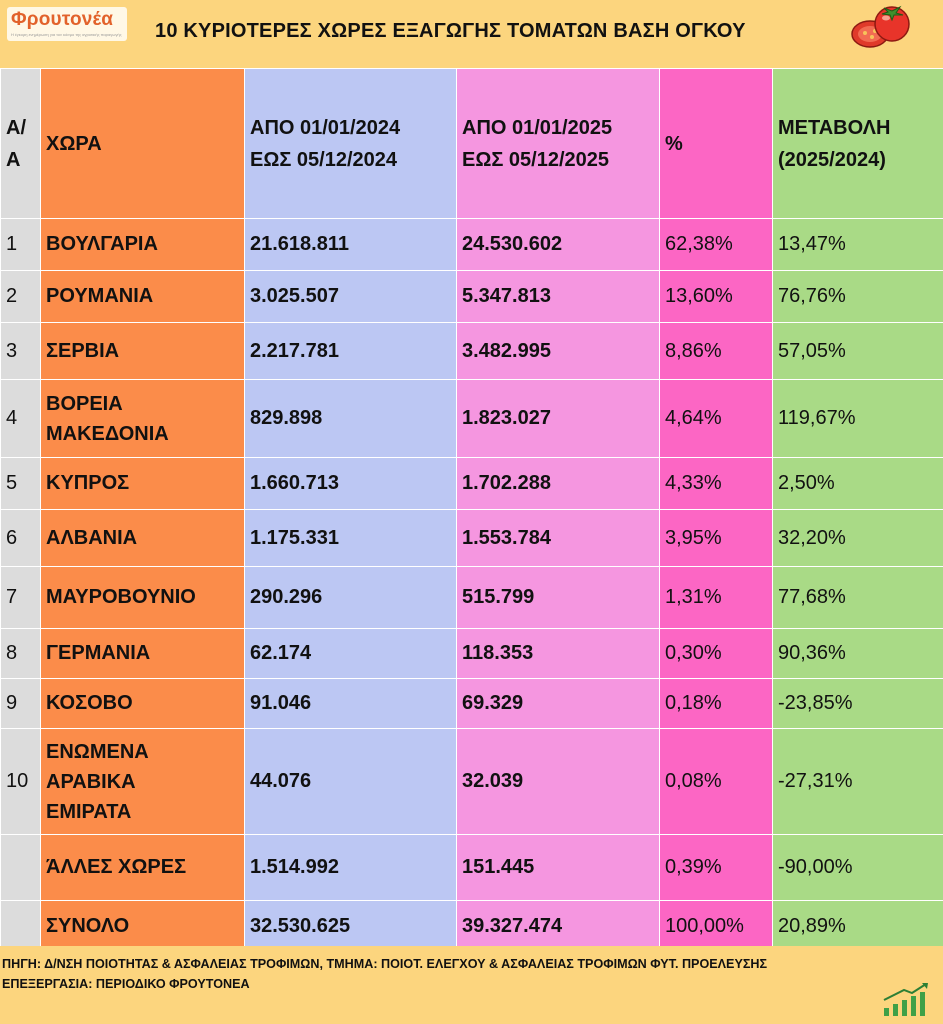  Describe the element at coordinates (880, 26) in the screenshot. I see `tomato-icon` at that location.